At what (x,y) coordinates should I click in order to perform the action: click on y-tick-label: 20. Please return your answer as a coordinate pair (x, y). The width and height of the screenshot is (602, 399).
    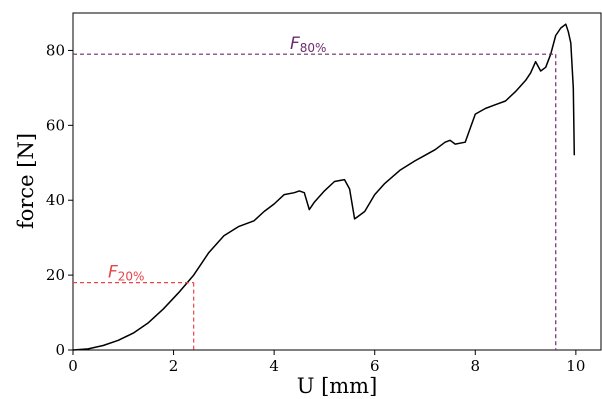
    Looking at the image, I should click on (55, 275).